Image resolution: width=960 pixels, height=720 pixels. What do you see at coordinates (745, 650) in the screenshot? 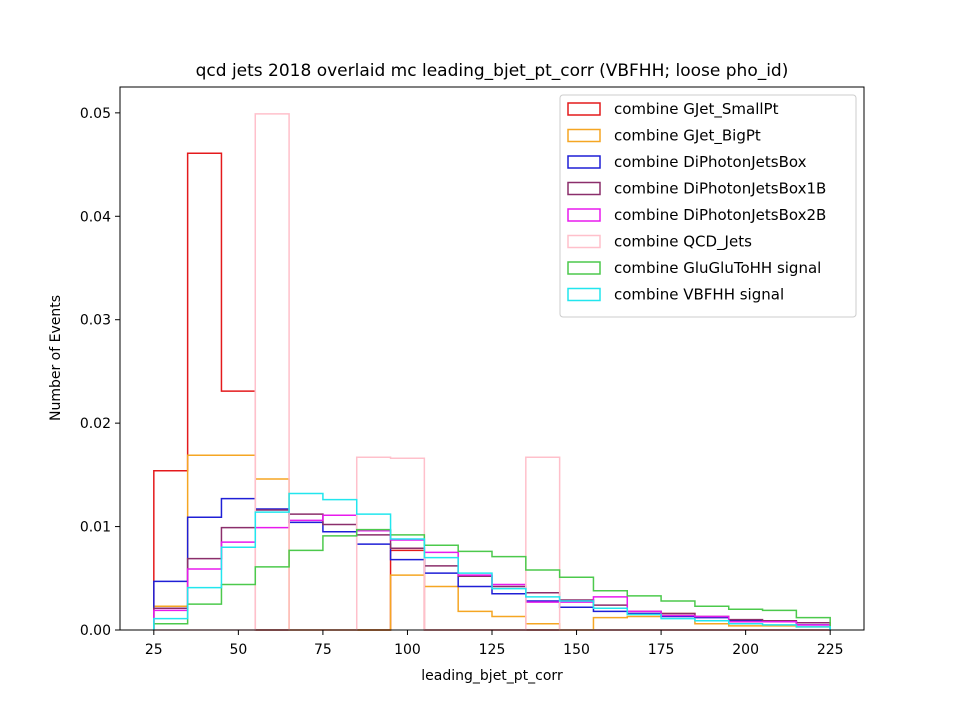
I see `x-tick-label: 200` at bounding box center [745, 650].